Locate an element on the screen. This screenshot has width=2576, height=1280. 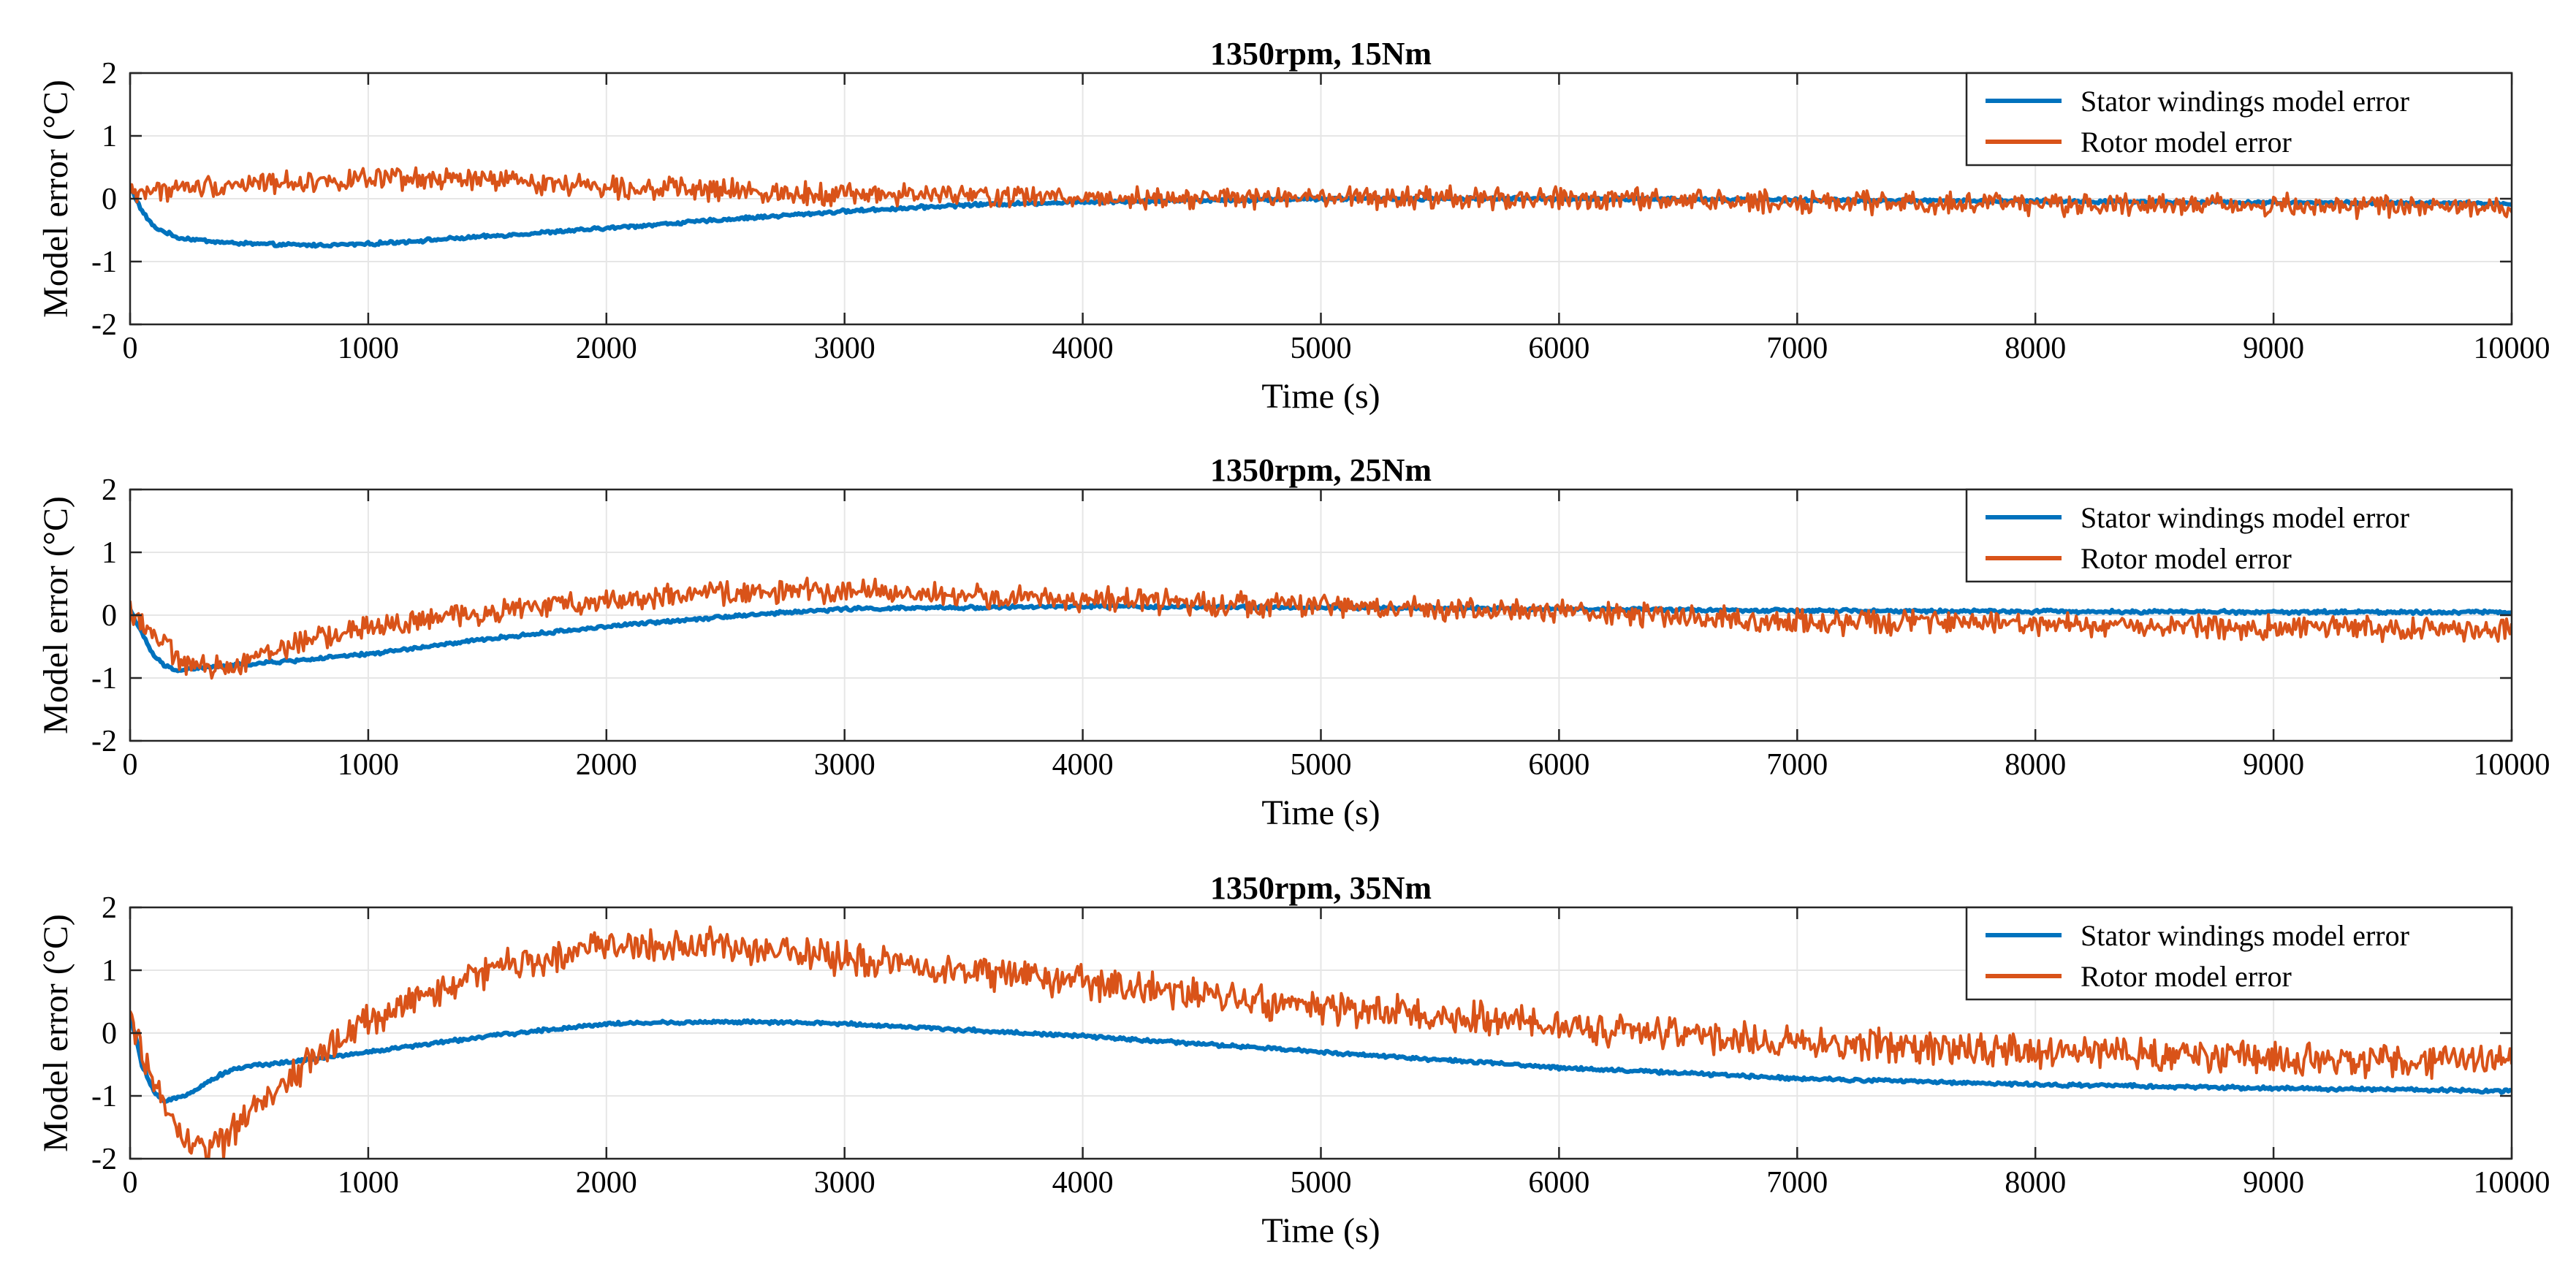
chart-title: 1350rpm, 15Nm is located at coordinates (1321, 54).